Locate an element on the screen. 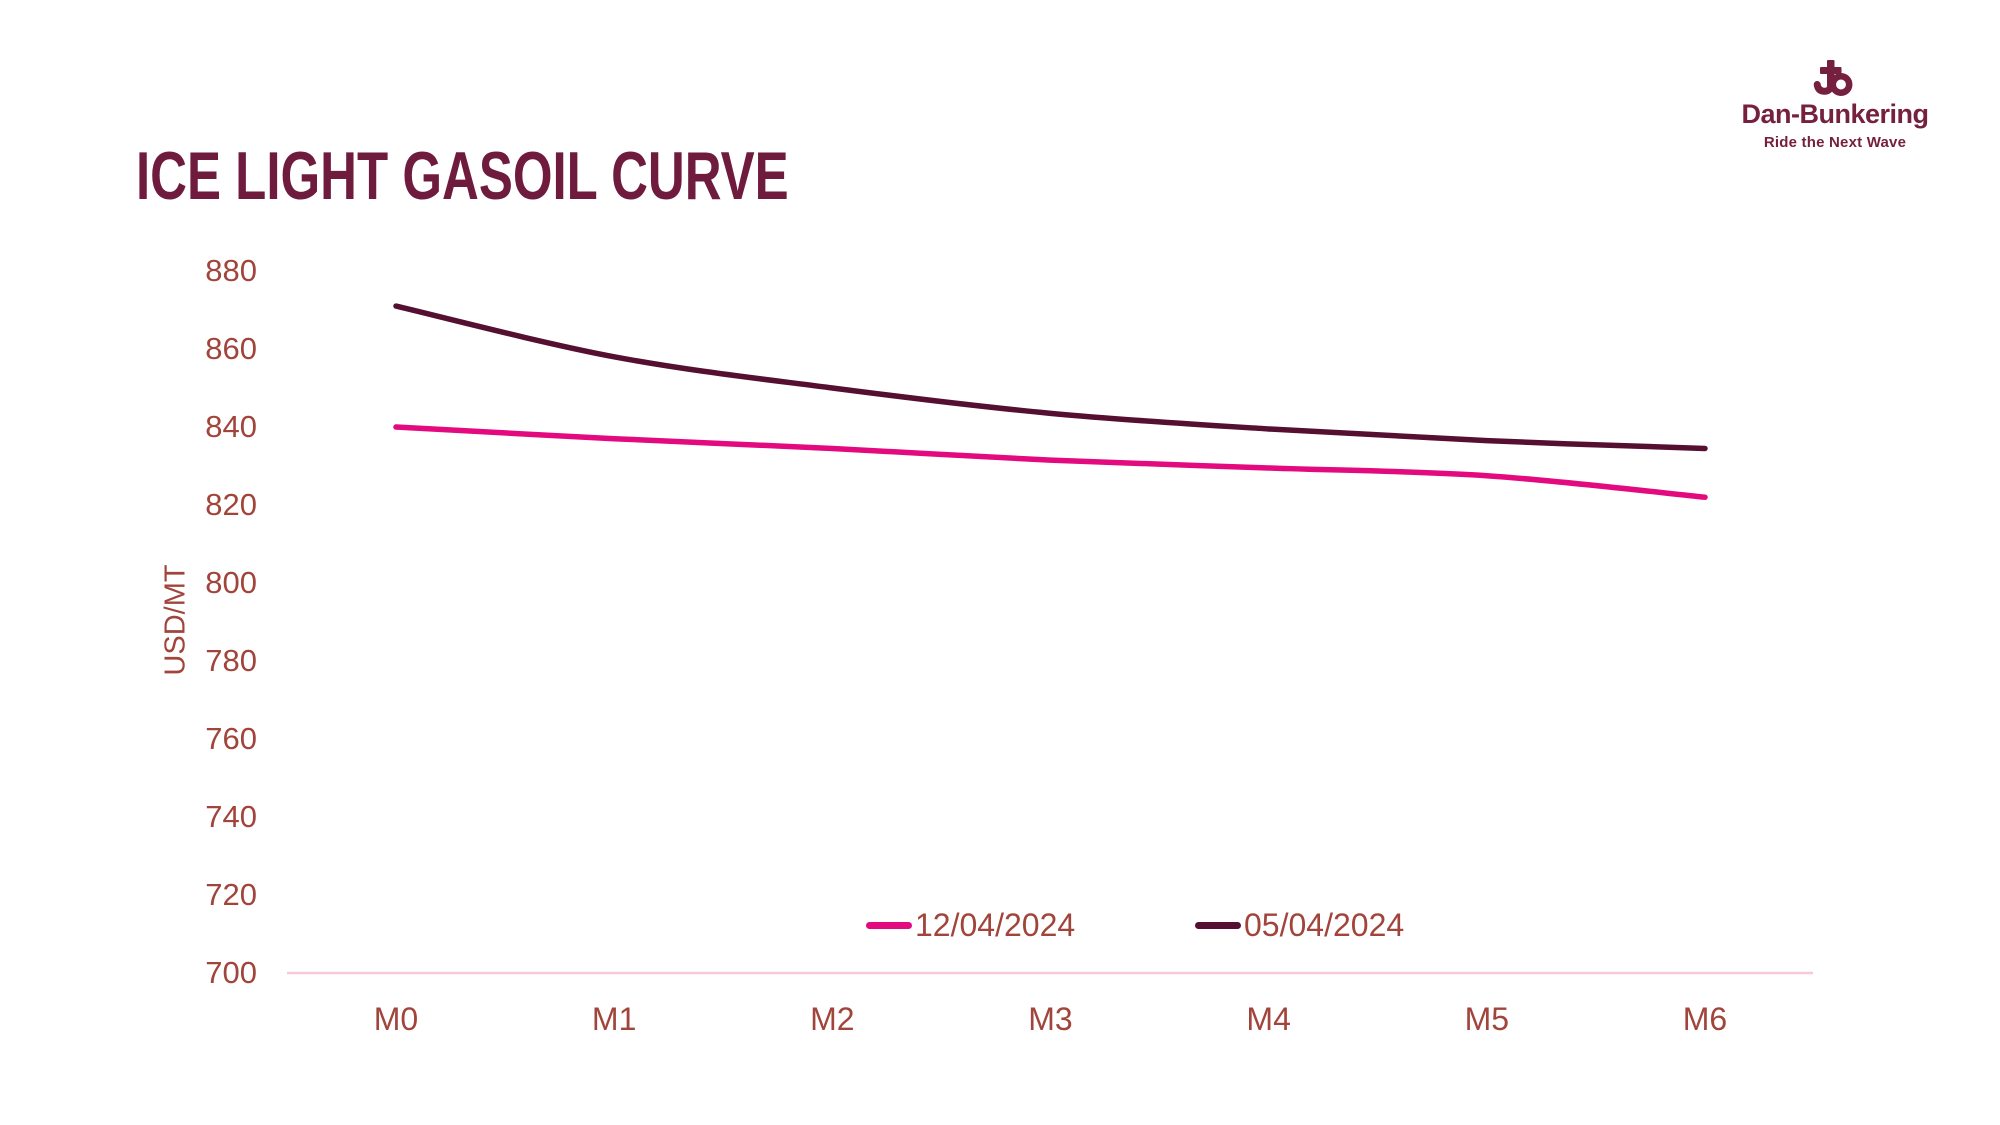  legend-line-swatch-dark is located at coordinates (1218, 925).